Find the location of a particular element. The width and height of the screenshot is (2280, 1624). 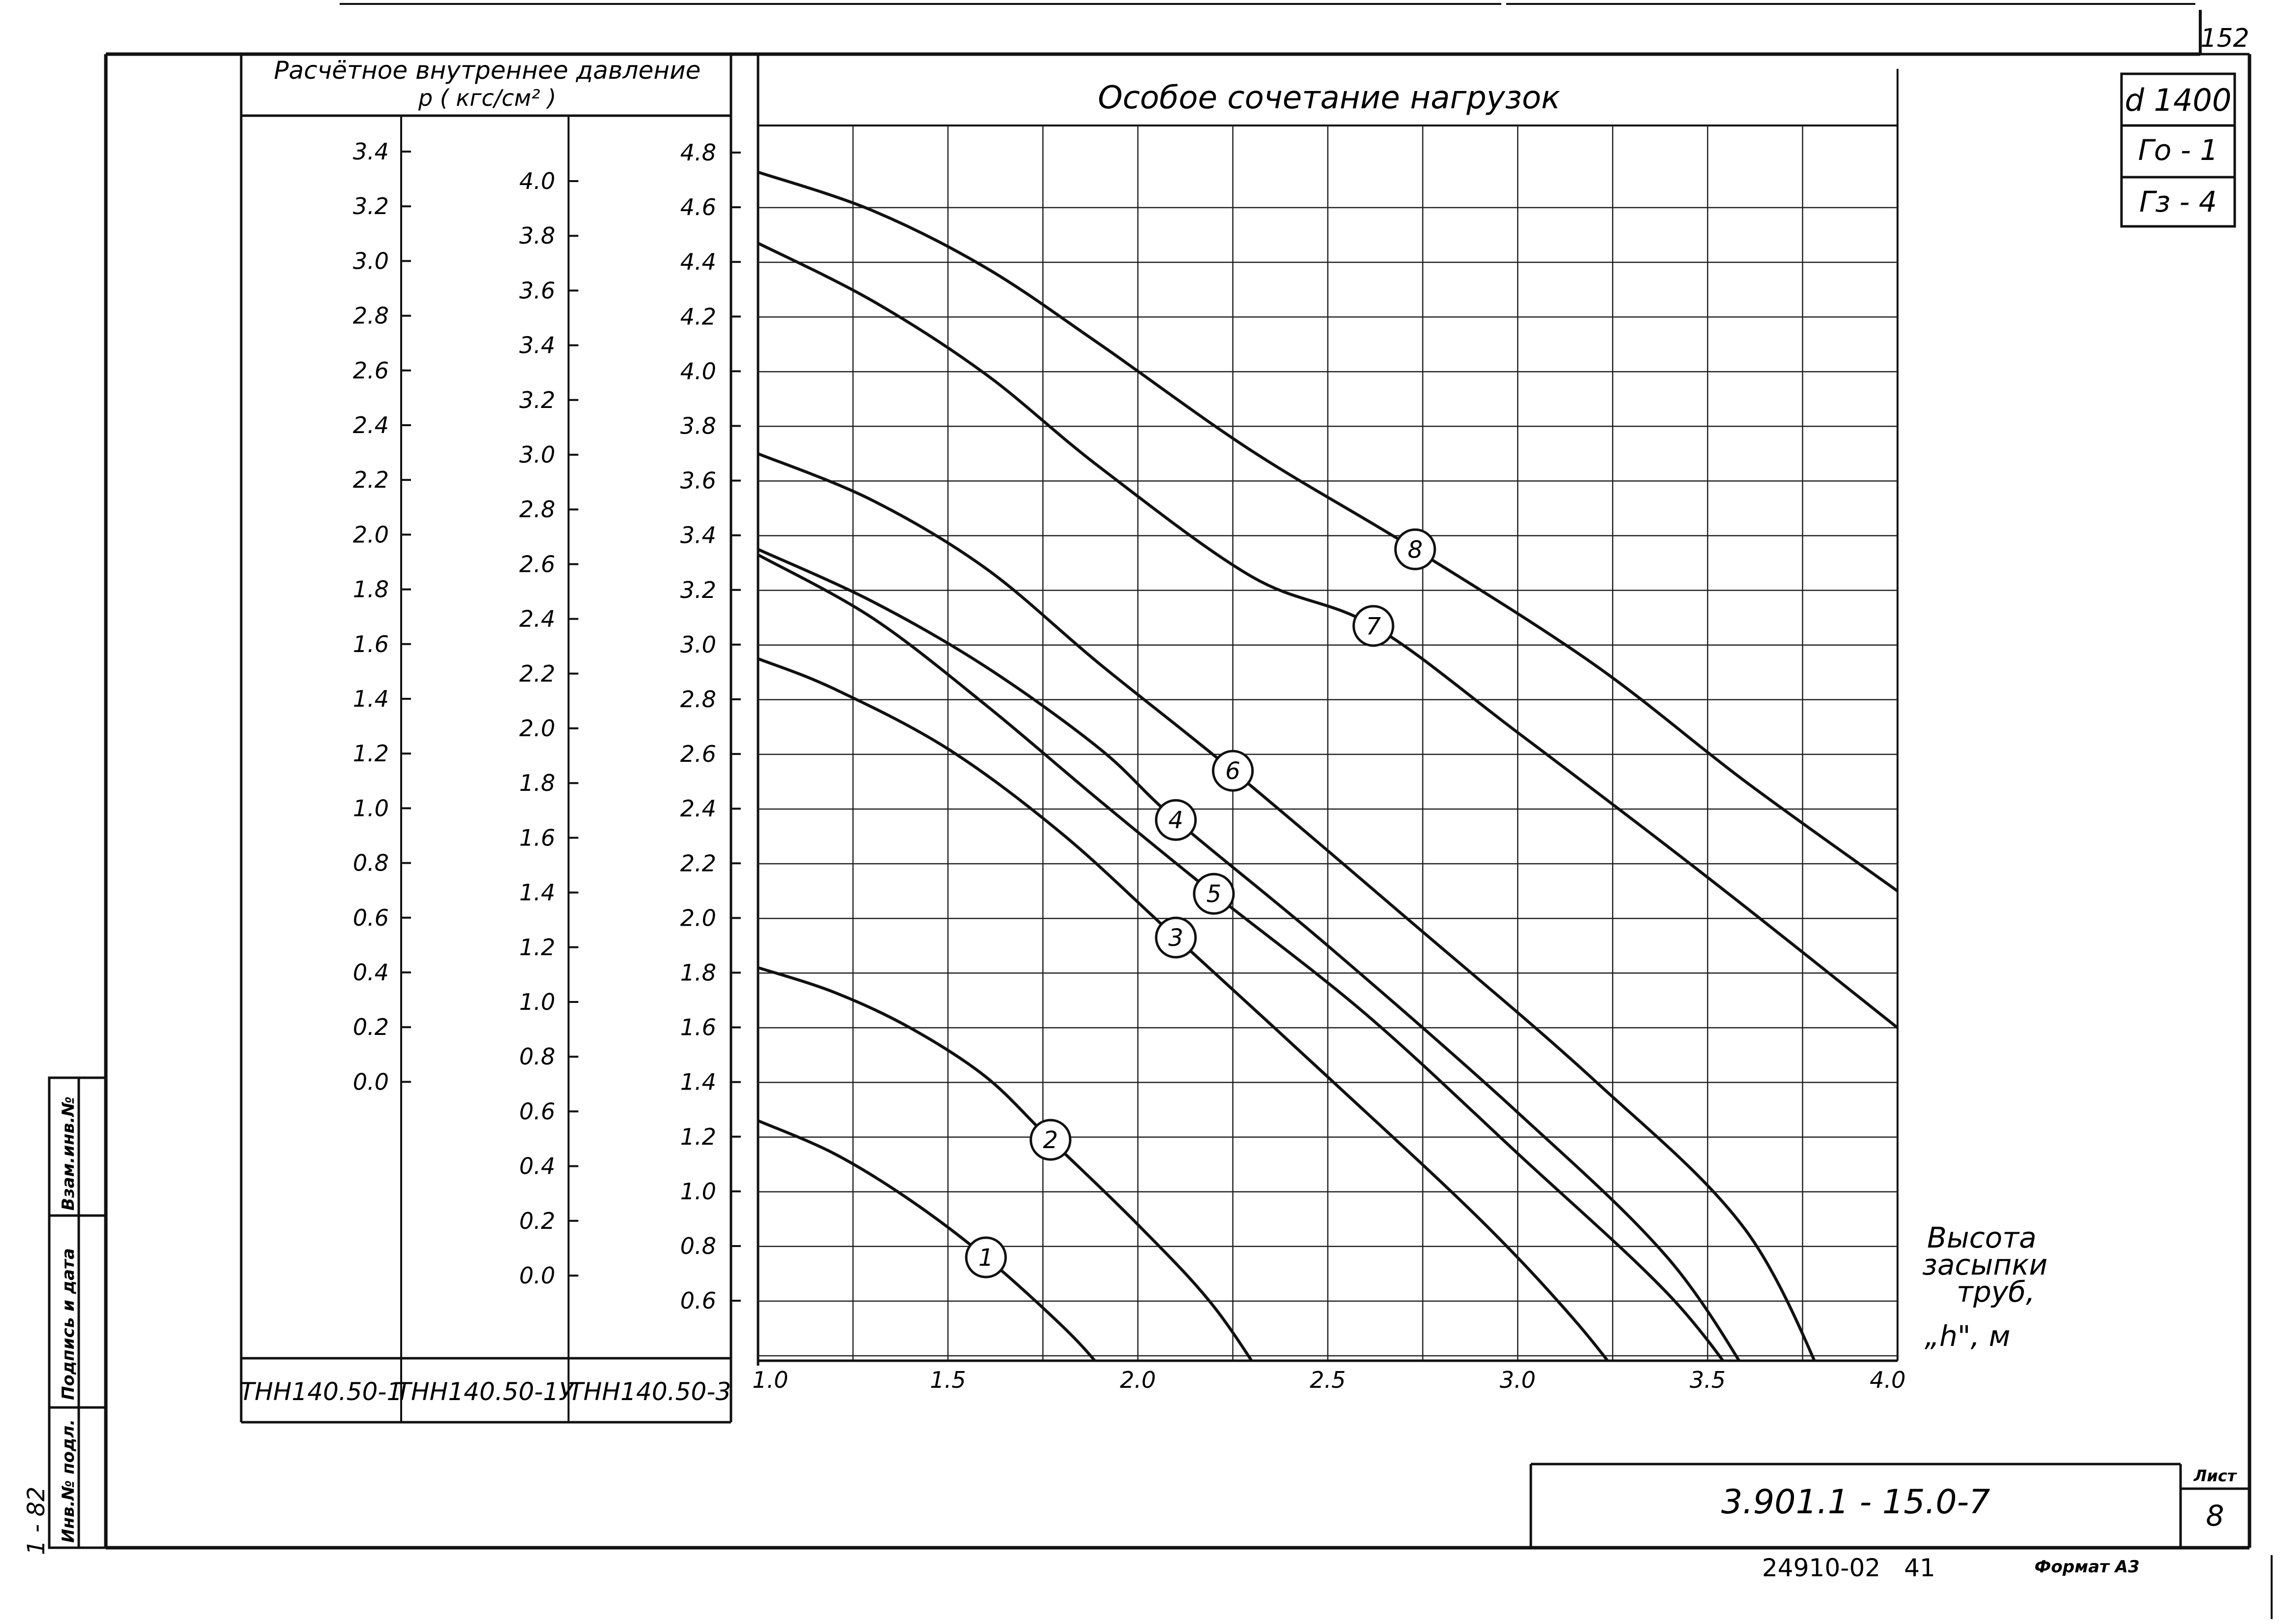

left-stamp-strip is located at coordinates (77, 1312).